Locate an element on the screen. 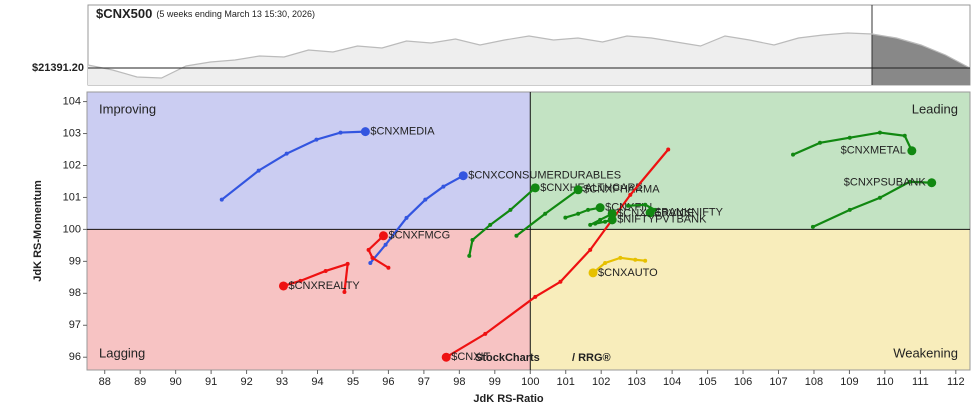 The image size is (980, 406). x-tick-label: 108 is located at coordinates (814, 382).